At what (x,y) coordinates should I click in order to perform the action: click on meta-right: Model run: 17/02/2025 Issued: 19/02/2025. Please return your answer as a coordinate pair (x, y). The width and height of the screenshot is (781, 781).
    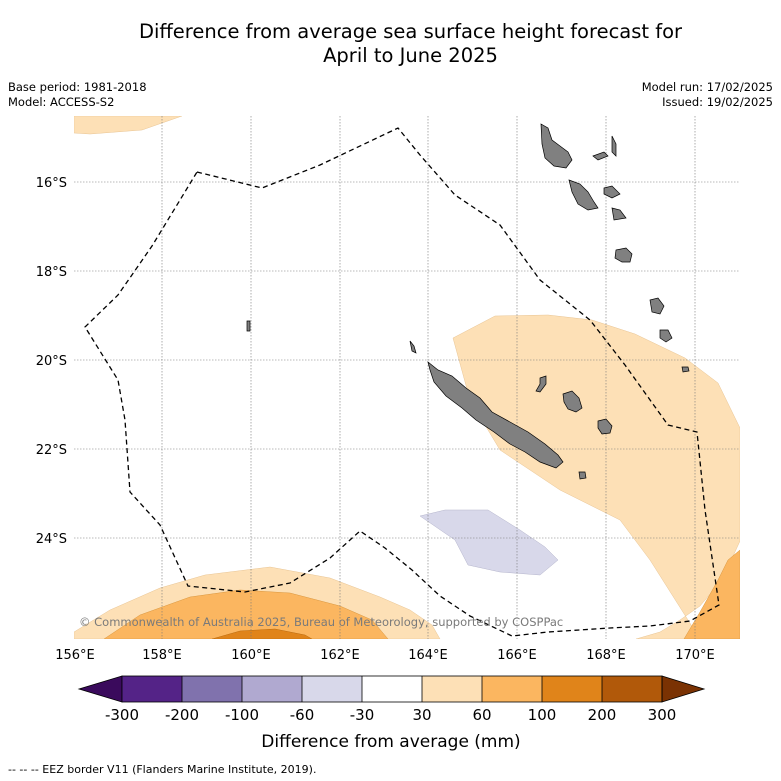
    Looking at the image, I should click on (707, 95).